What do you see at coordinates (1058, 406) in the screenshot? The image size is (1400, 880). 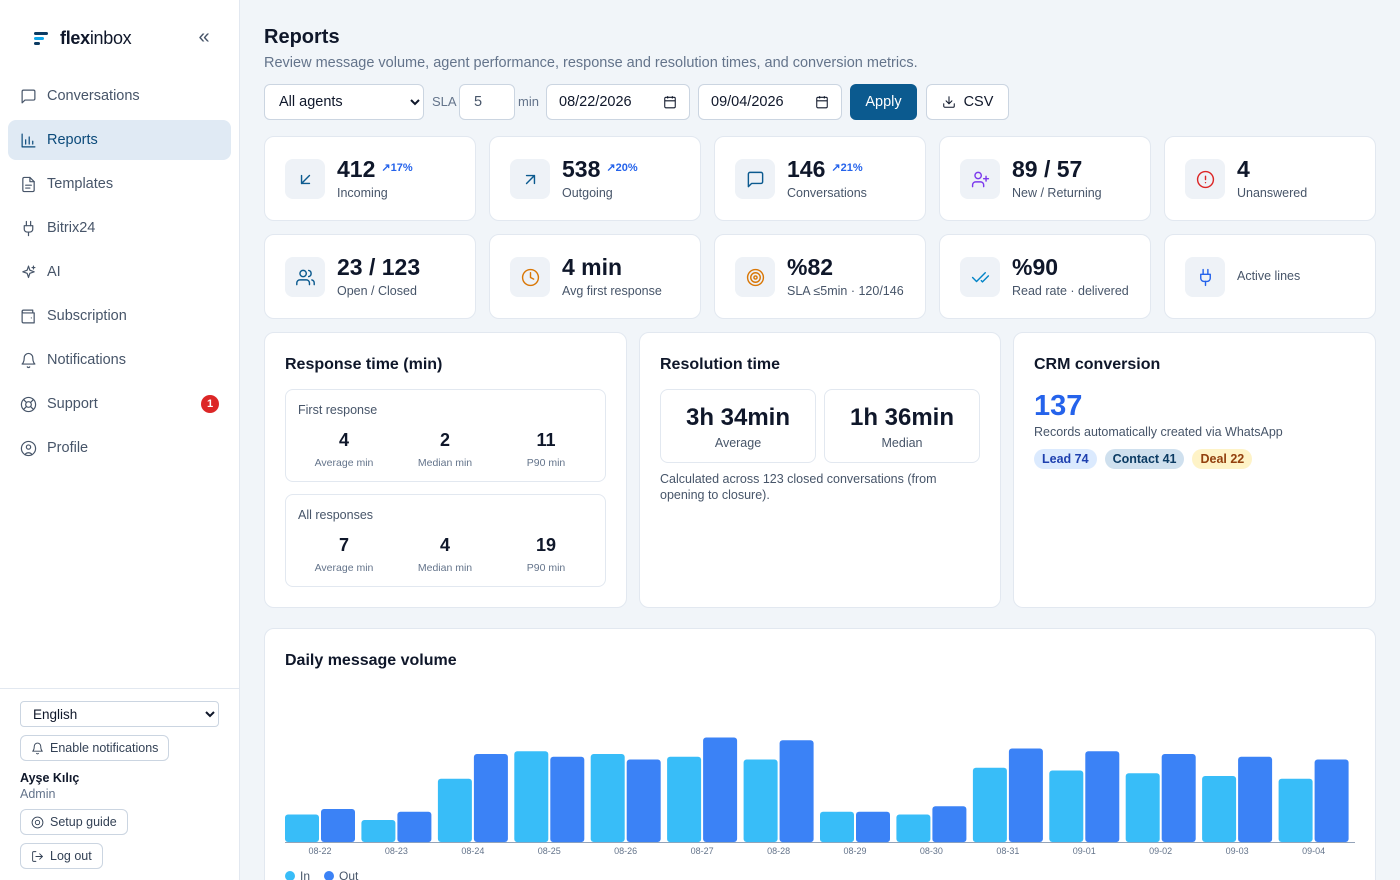 I see `crm-total: 137` at bounding box center [1058, 406].